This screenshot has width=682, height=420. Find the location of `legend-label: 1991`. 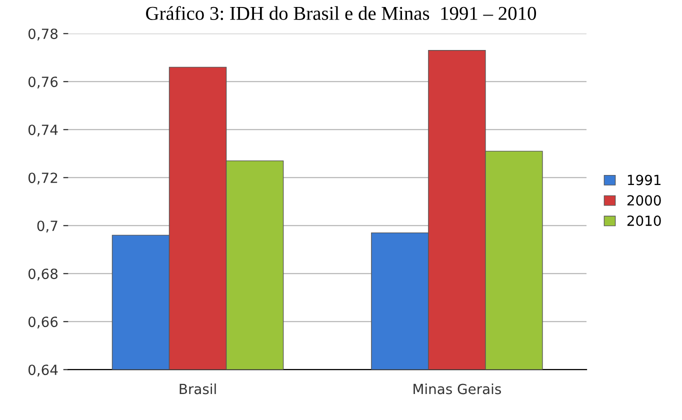

legend-label: 1991 is located at coordinates (644, 180).